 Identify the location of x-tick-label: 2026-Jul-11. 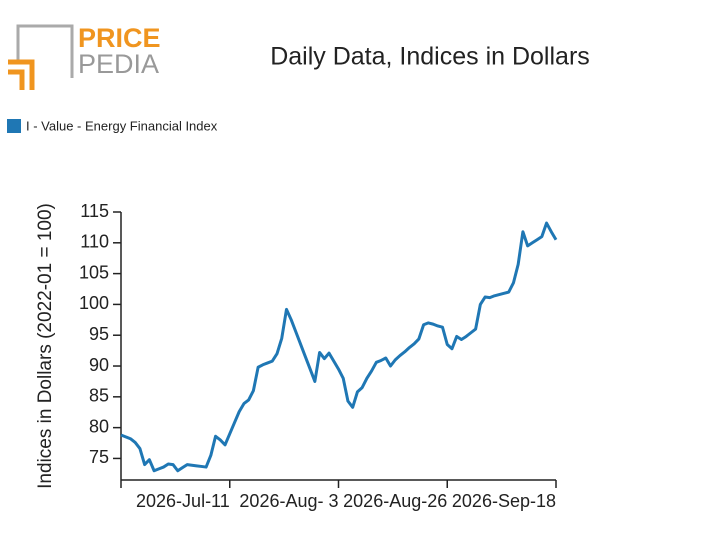
(183, 501).